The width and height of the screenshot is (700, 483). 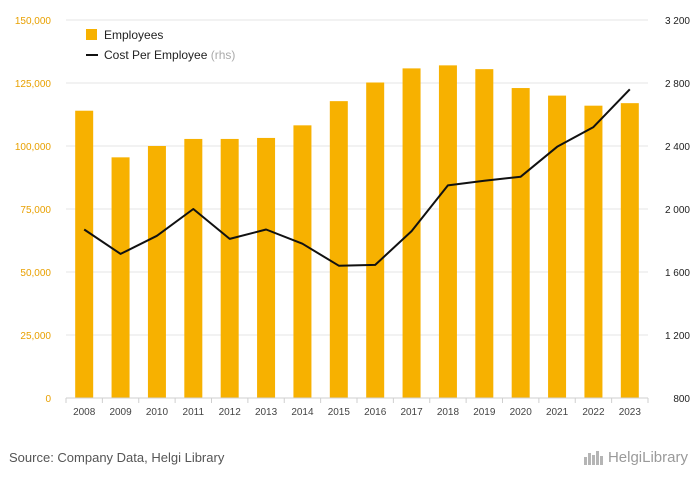 What do you see at coordinates (557, 412) in the screenshot?
I see `x-tick-label: 2021` at bounding box center [557, 412].